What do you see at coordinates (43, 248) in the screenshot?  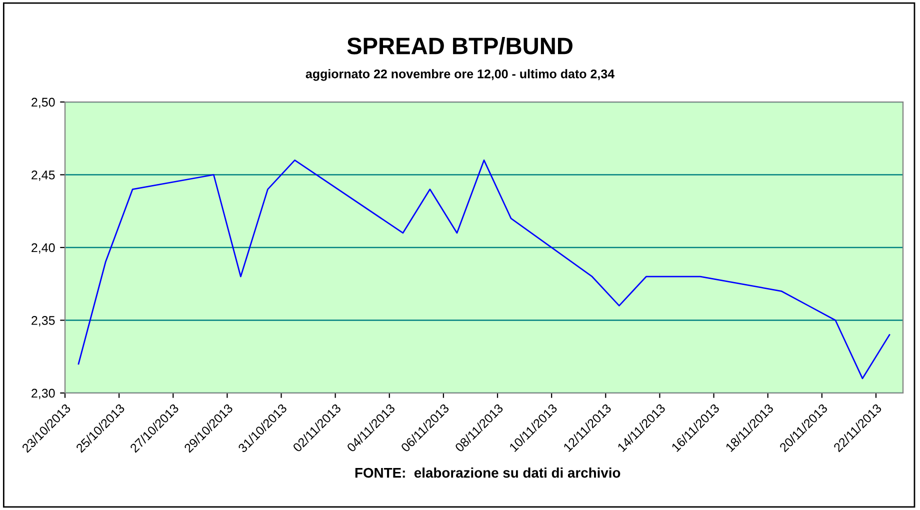 I see `y-tick-label: 2,40` at bounding box center [43, 248].